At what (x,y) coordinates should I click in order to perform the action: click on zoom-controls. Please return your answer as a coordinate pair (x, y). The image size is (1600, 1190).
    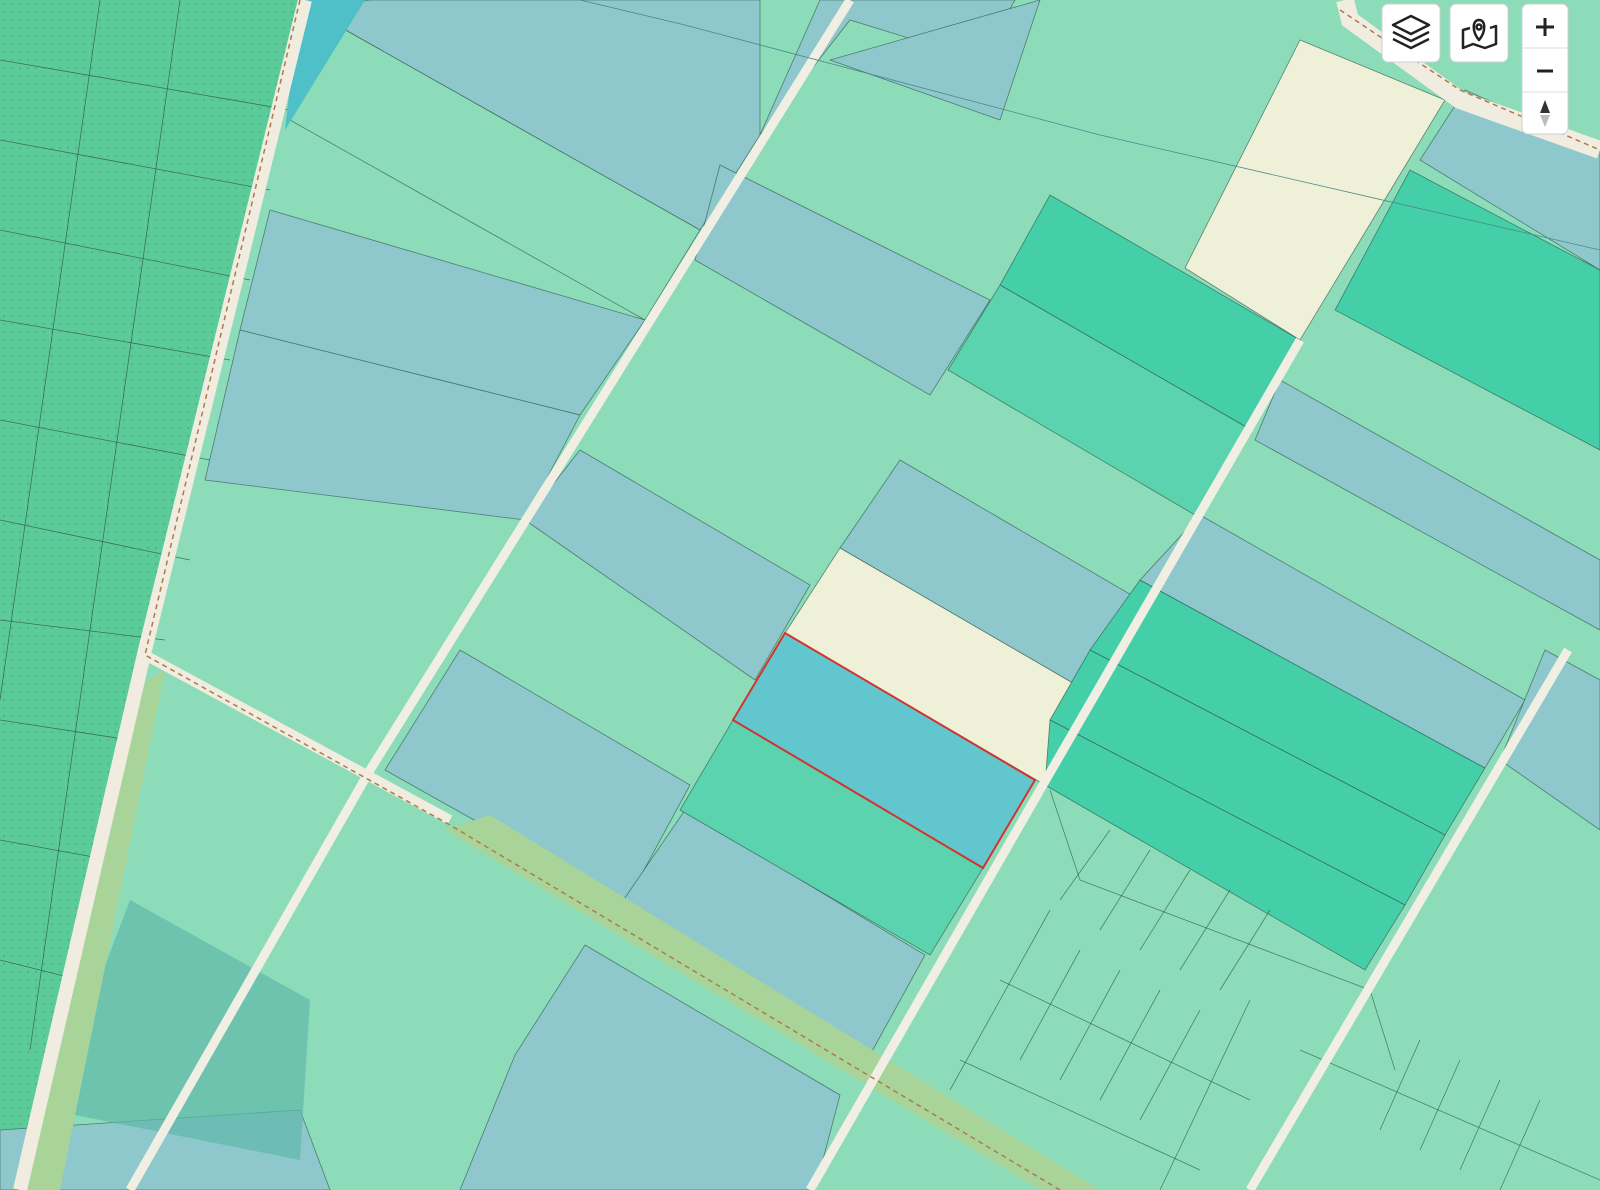
    Looking at the image, I should click on (1545, 69).